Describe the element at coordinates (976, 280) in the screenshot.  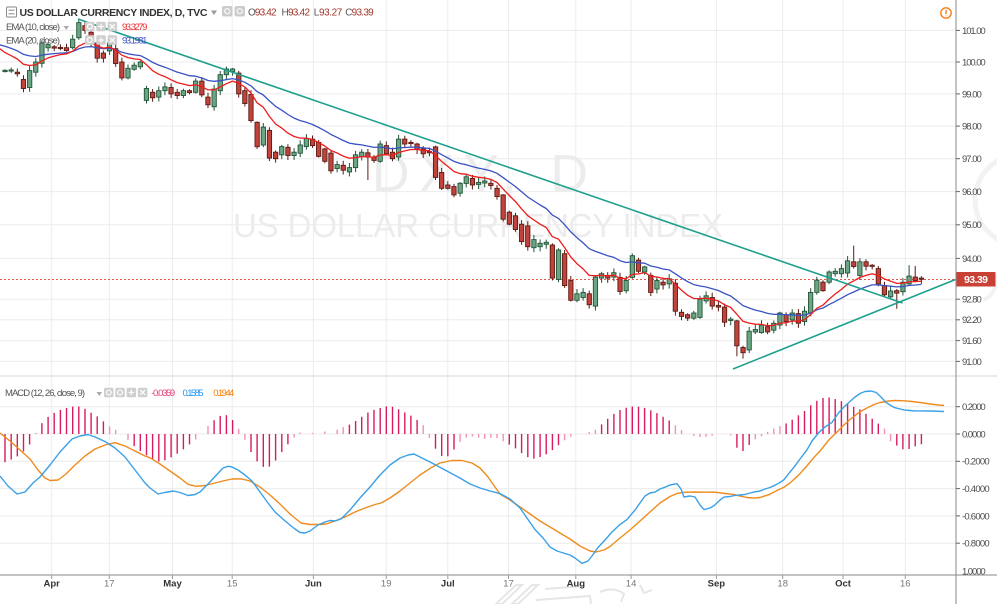
I see `svg-text: 93.39` at that location.